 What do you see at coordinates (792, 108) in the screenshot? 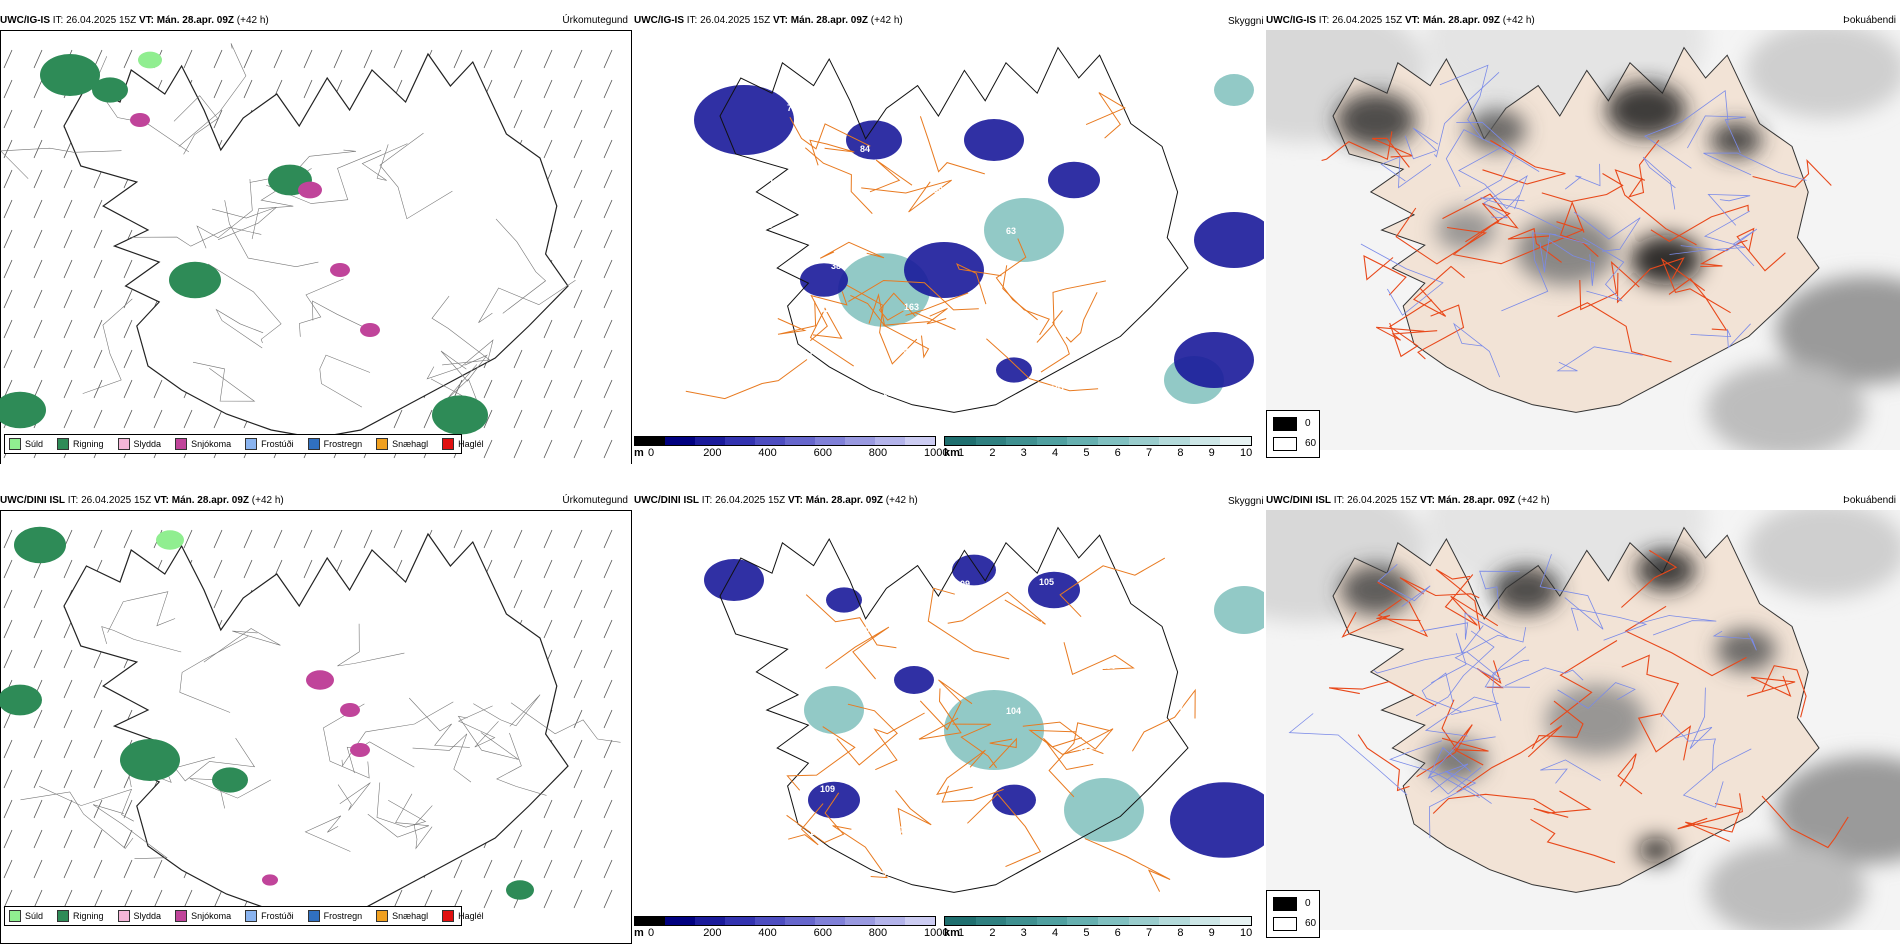
I see `cloud-base-label: 72` at bounding box center [792, 108].